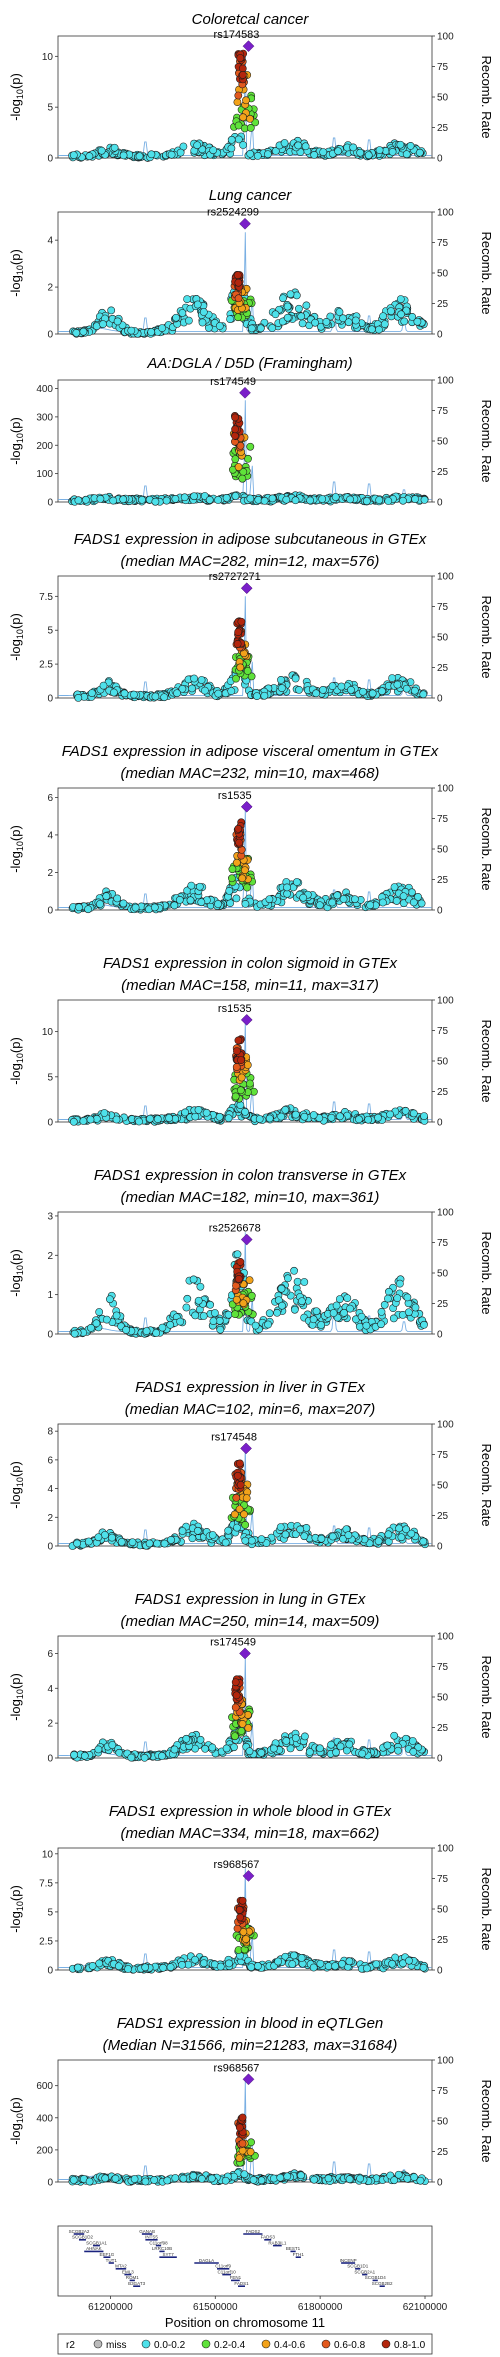 Image resolution: width=500 pixels, height=2357 pixels. What do you see at coordinates (443, 1486) in the screenshot?
I see `y2-tick-label: 50` at bounding box center [443, 1486].